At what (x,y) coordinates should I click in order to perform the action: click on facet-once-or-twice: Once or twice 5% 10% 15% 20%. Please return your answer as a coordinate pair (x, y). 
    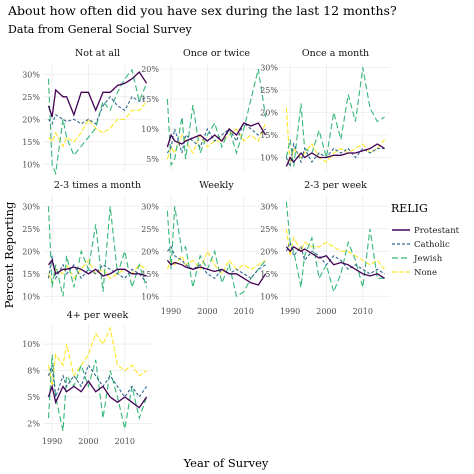
    Looking at the image, I should click on (206, 109).